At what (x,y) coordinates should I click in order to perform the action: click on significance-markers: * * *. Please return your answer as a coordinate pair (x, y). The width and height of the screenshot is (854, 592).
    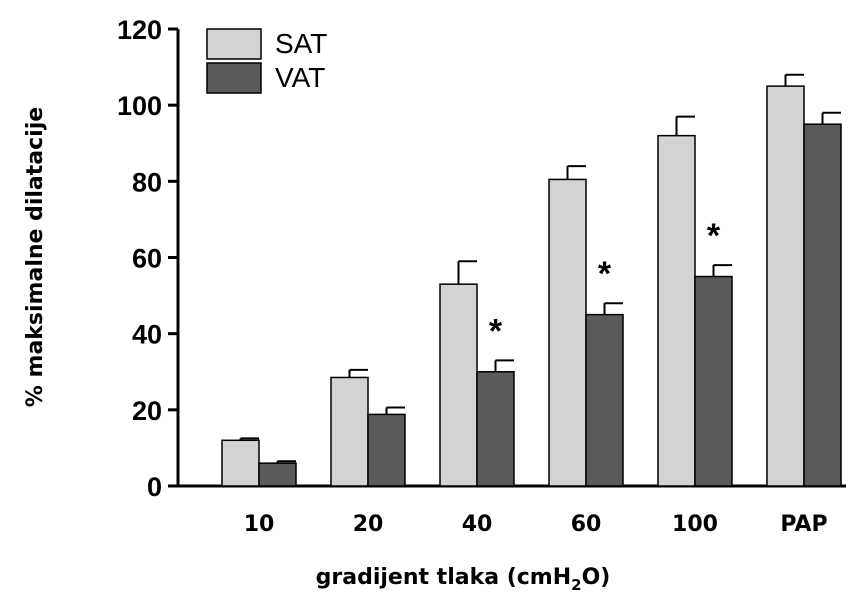
    Looking at the image, I should click on (605, 283).